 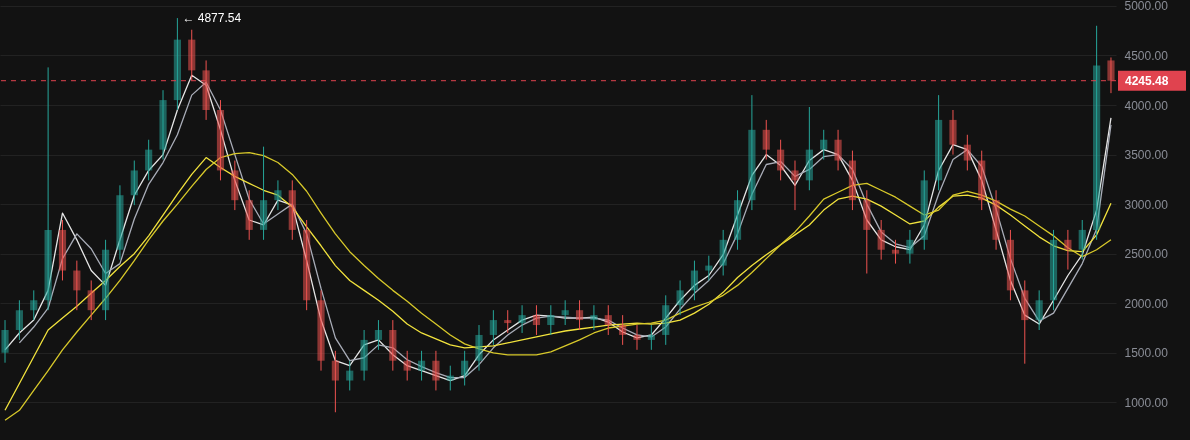 What do you see at coordinates (212, 18) in the screenshot?
I see `annotation: ← 4877.54` at bounding box center [212, 18].